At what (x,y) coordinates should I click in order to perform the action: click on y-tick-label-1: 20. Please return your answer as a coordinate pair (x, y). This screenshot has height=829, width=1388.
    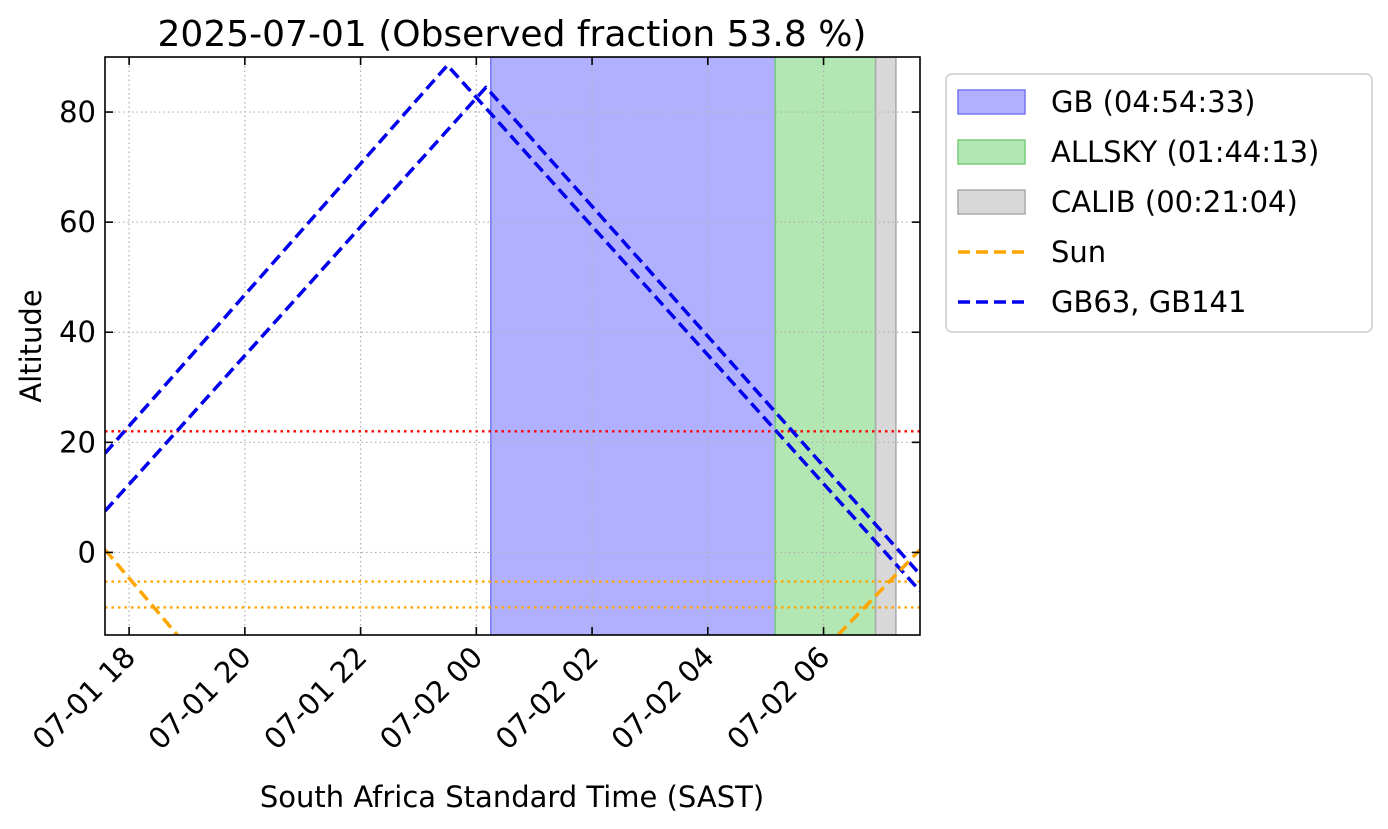
    Looking at the image, I should click on (77, 442).